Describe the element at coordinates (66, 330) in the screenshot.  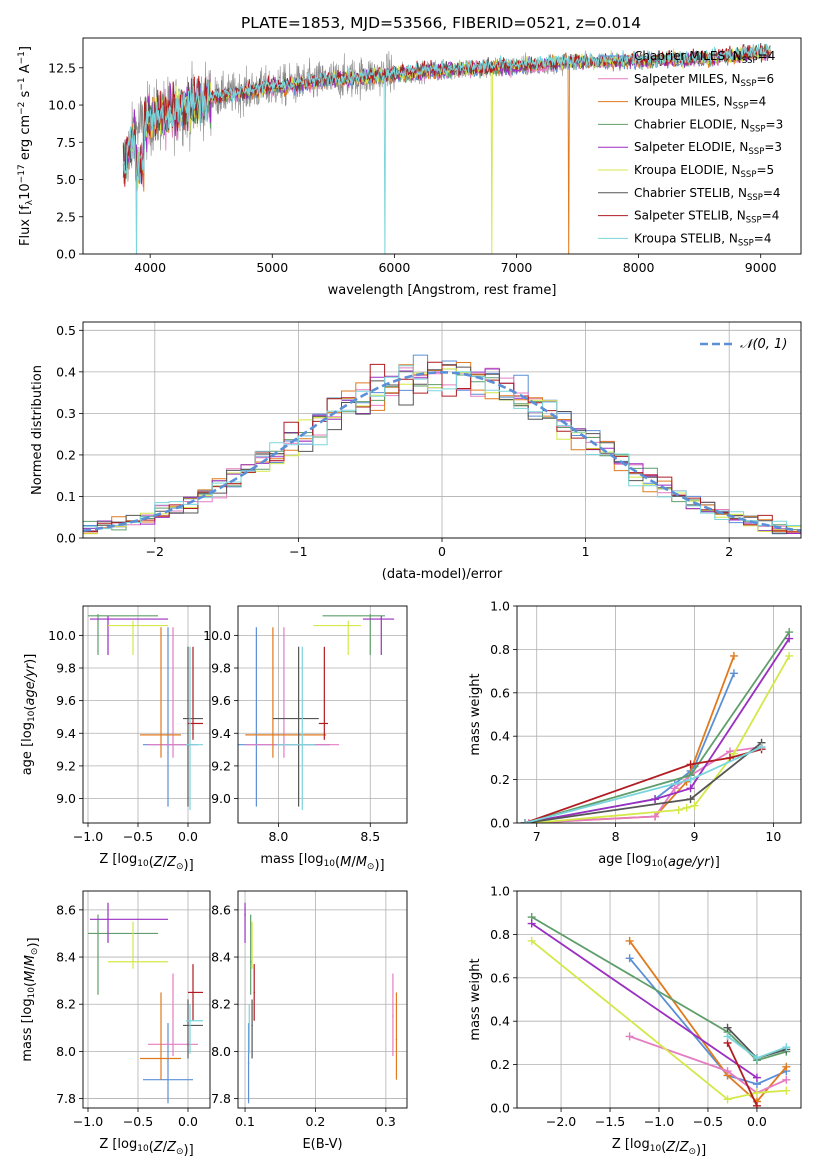
I see `y-tick-label: 0.5` at that location.